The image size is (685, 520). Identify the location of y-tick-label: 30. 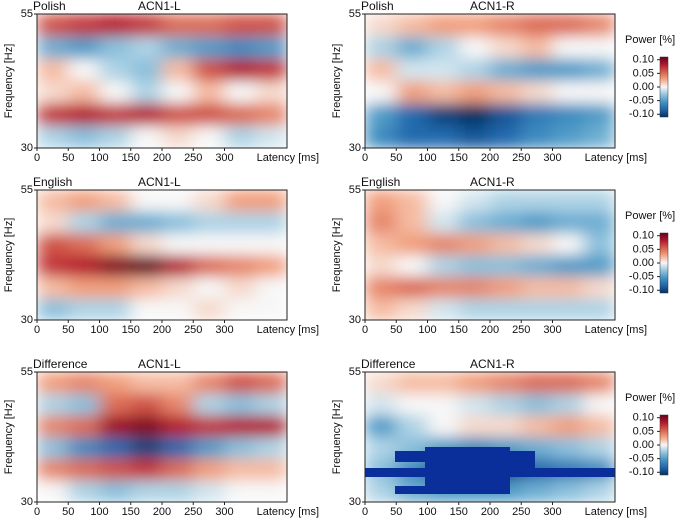
(27, 502).